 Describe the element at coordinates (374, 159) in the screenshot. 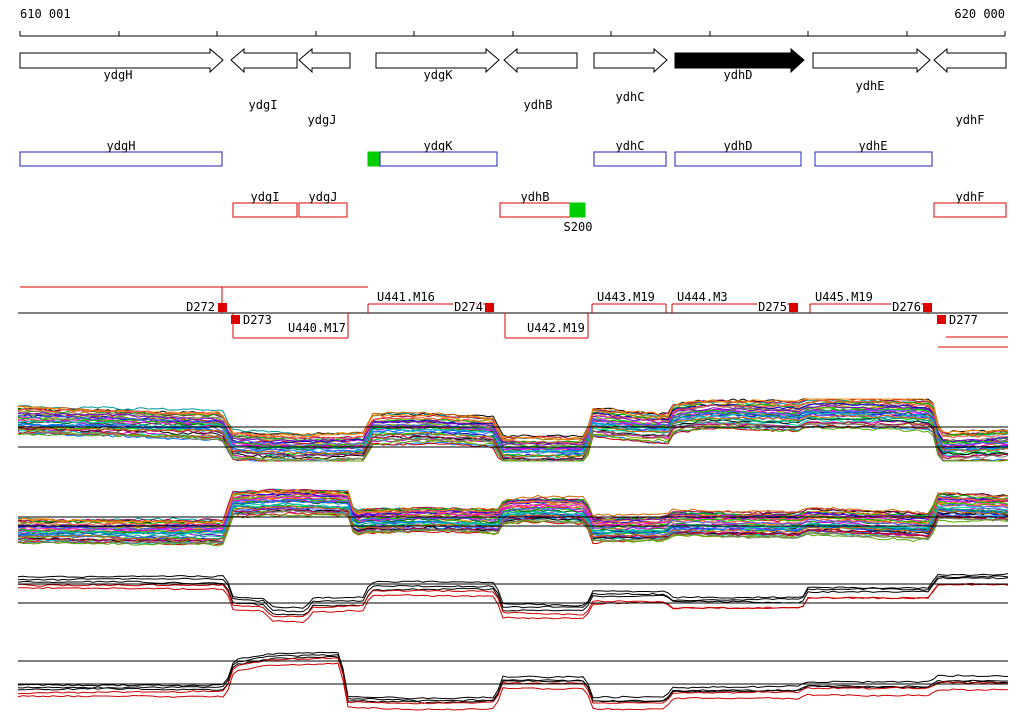

I see `start-marker-ydgK` at that location.